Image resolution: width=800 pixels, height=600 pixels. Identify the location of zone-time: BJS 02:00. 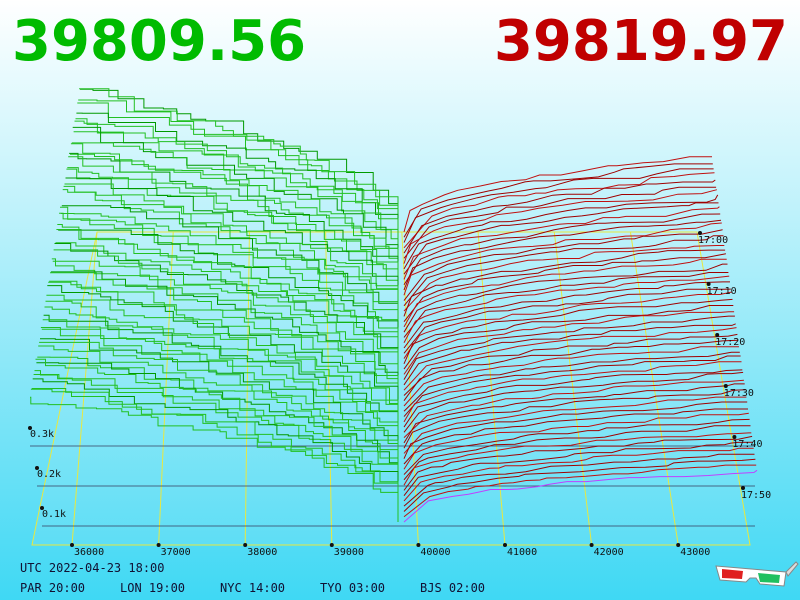
(452, 588).